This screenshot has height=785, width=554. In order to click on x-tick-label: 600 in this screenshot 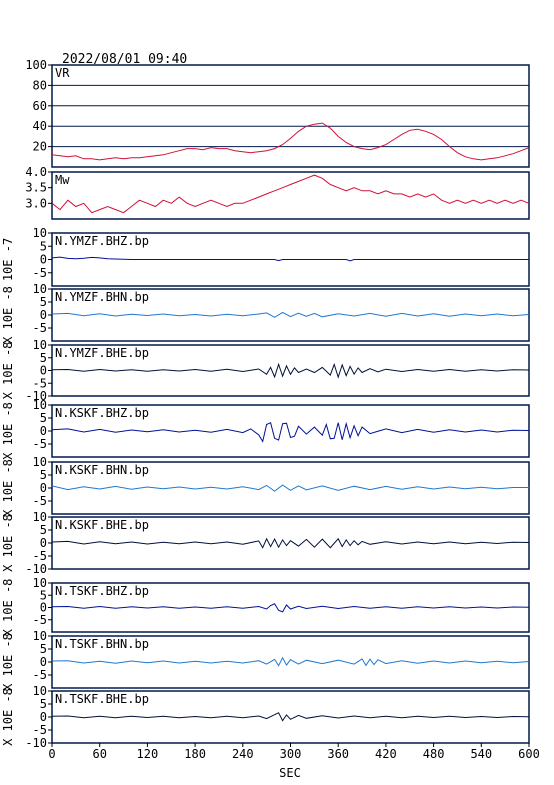, I will do `click(529, 754)`.